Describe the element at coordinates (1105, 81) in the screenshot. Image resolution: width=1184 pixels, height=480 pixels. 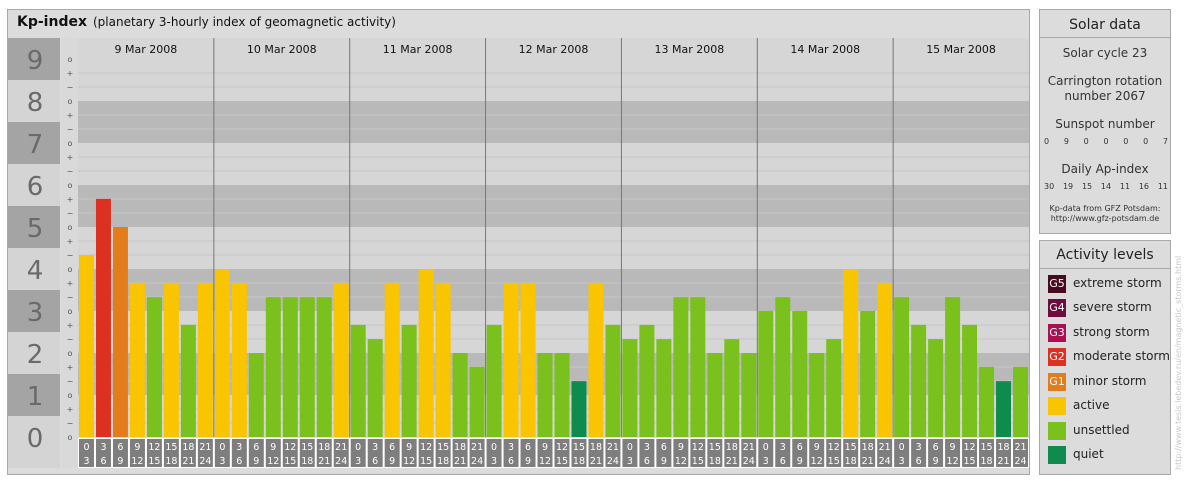
I see `carrington-line-1: Carrington rotation` at that location.